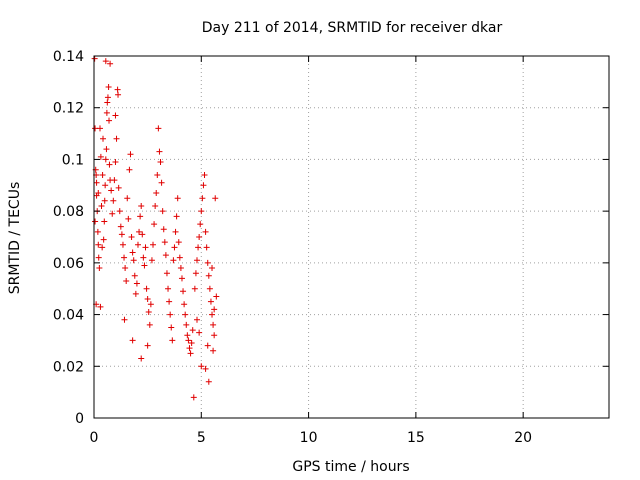 Image resolution: width=640 pixels, height=480 pixels. I want to click on x-tick-label: 0, so click(94, 438).